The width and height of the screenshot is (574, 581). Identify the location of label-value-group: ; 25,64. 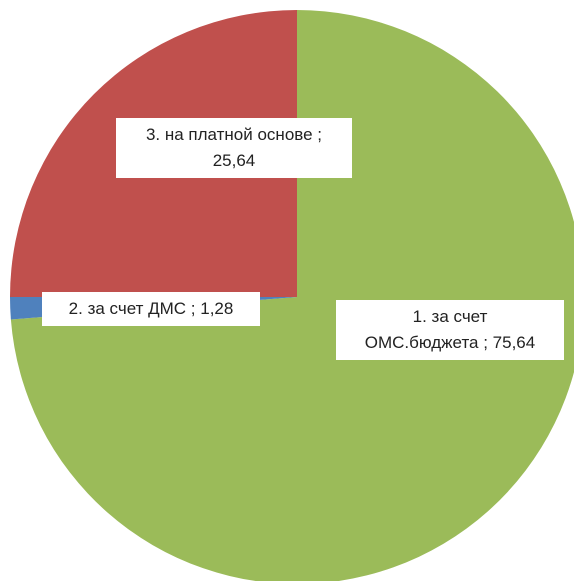
(234, 149).